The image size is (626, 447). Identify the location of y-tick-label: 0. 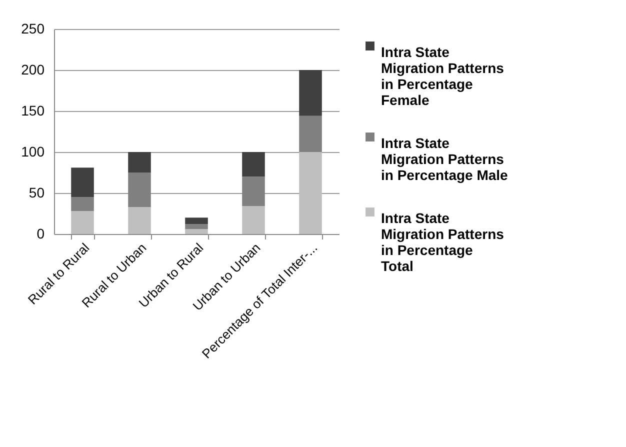
(40, 234).